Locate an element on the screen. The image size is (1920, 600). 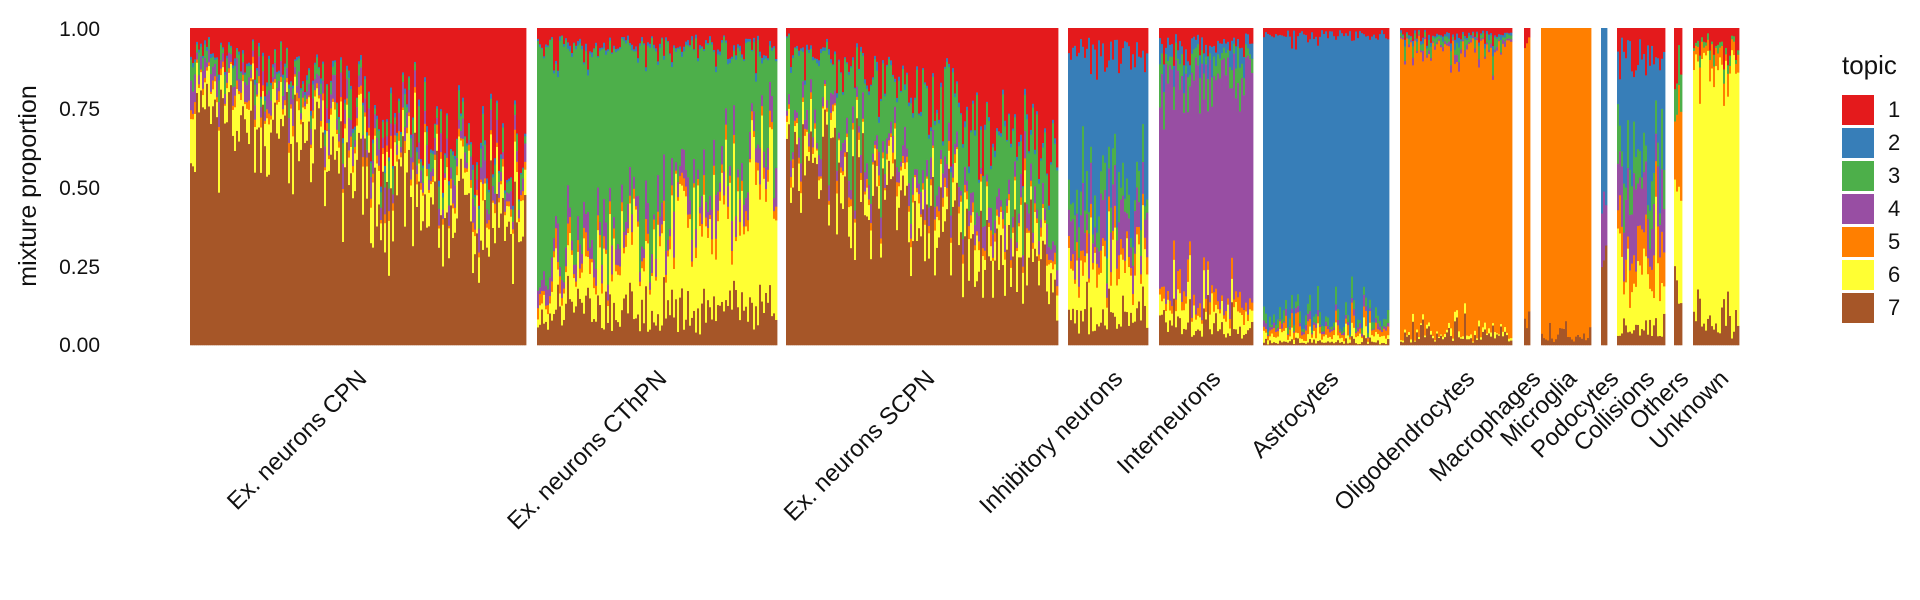
y-tick-label: 1.00 is located at coordinates (79, 29).